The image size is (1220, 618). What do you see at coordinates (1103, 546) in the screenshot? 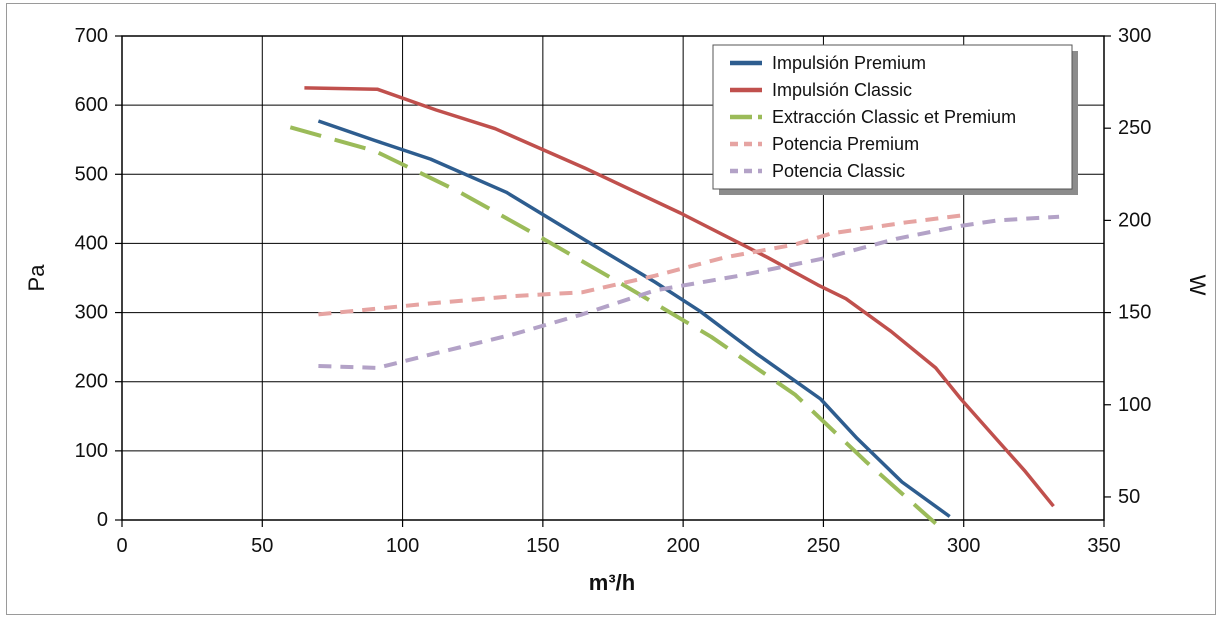
I see `x-tick-label: 350` at bounding box center [1103, 546].